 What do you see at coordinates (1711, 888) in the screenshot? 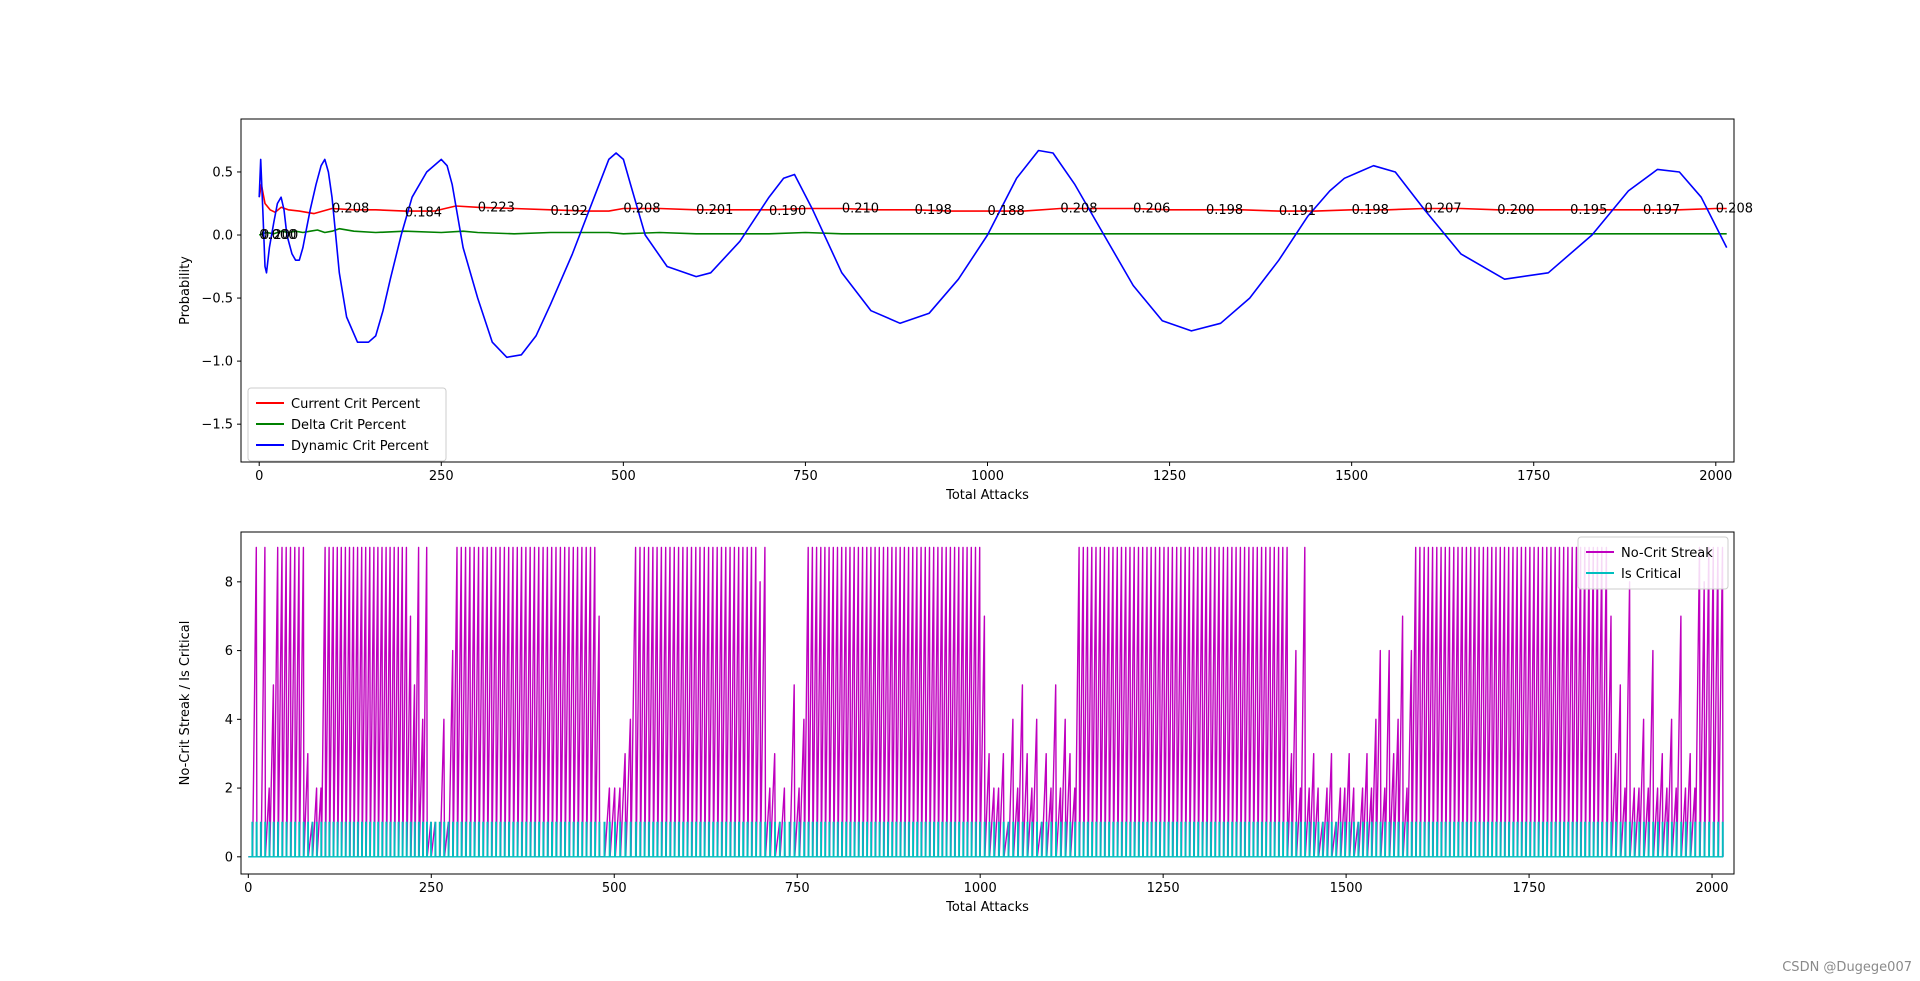
I see `chart2-xtick-label: 2000` at bounding box center [1711, 888].